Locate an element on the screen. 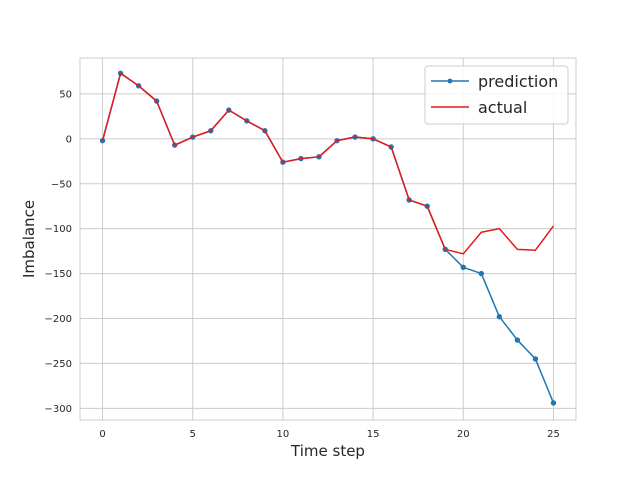 The height and width of the screenshot is (480, 640). x-tick-label: 20 is located at coordinates (463, 434).